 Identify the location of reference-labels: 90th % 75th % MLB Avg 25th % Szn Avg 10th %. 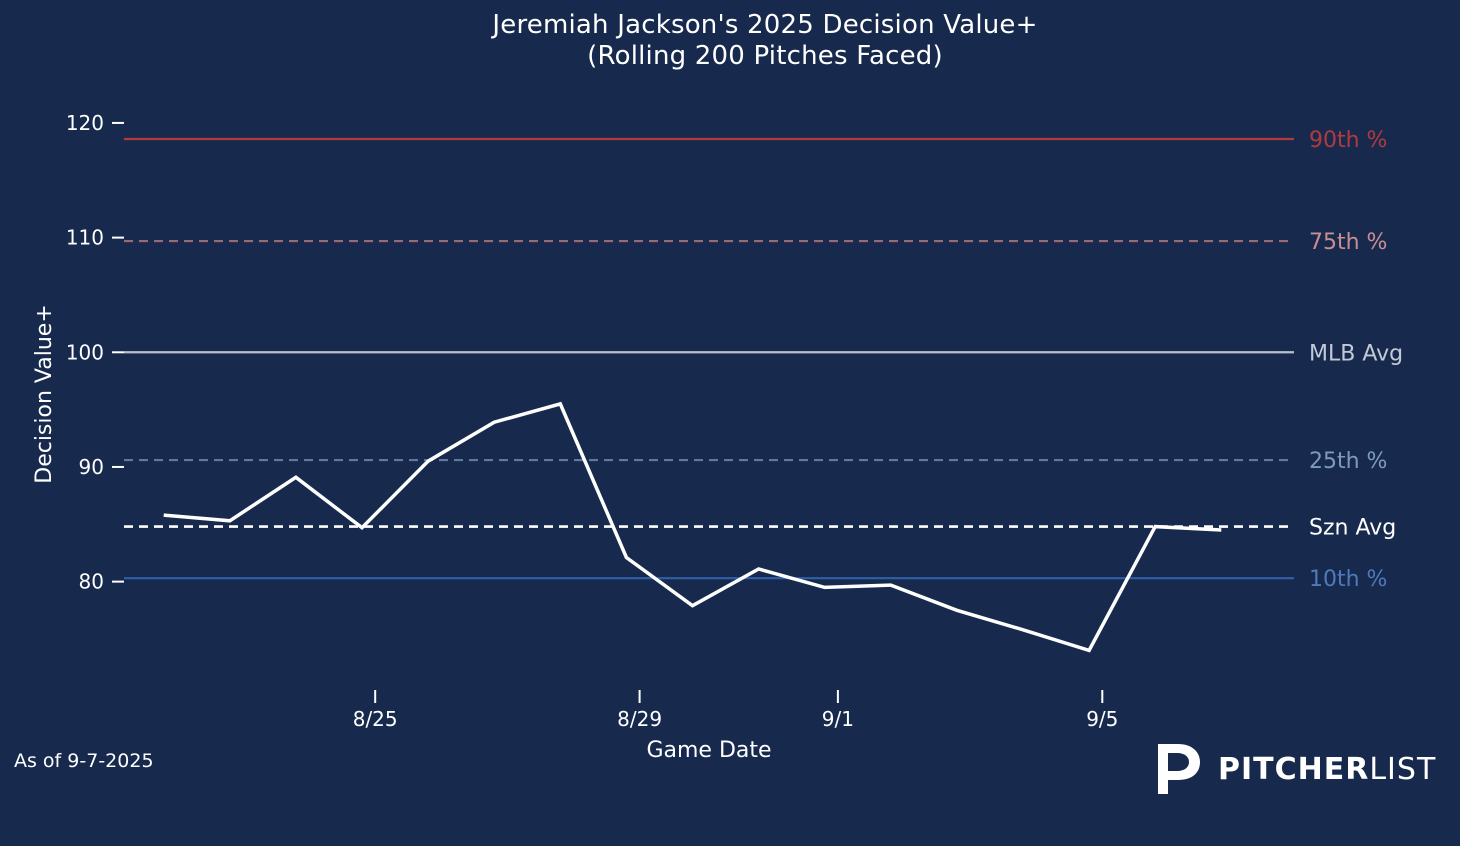
(1356, 360).